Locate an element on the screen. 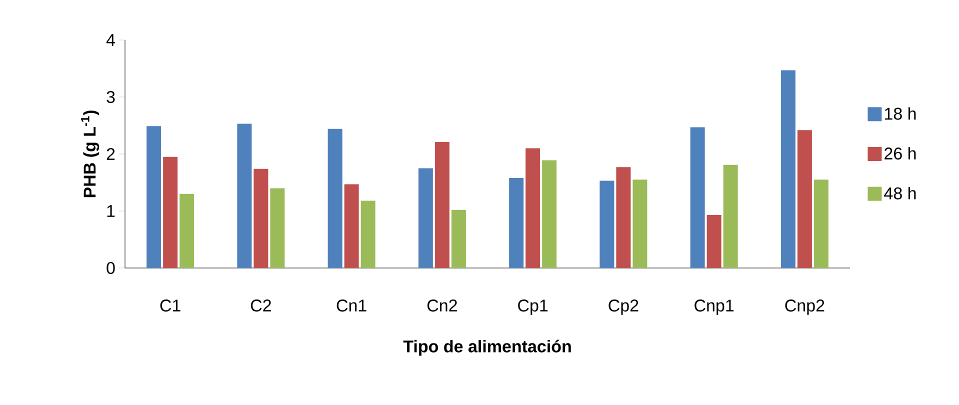  legend-label: 48 h is located at coordinates (900, 193).